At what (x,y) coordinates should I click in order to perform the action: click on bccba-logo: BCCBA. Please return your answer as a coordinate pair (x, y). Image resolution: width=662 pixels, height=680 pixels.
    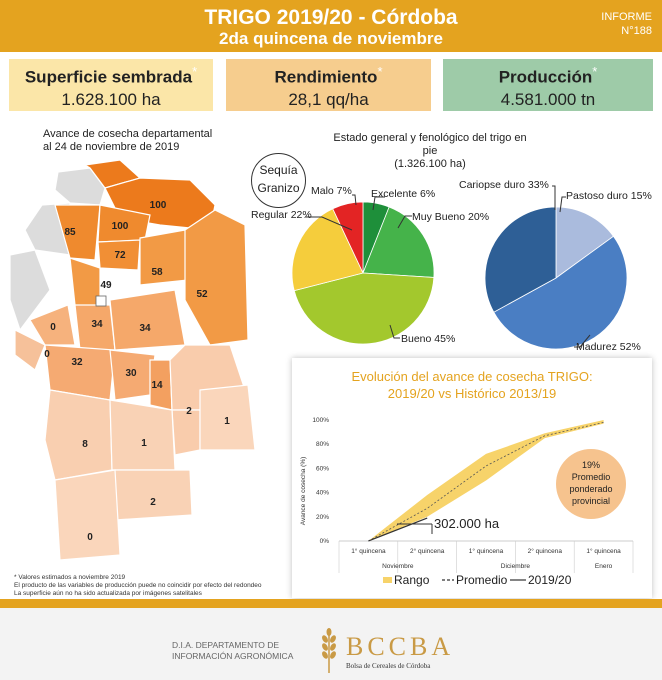
    Looking at the image, I should click on (400, 646).